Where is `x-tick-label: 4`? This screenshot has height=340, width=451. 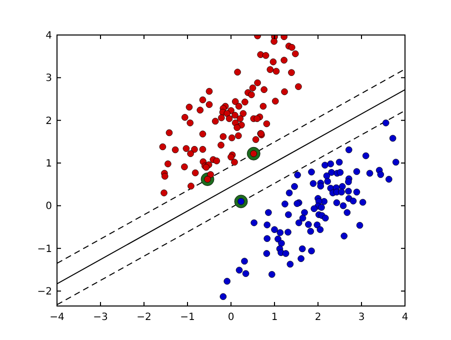
x-tick-label: 4 is located at coordinates (405, 317).